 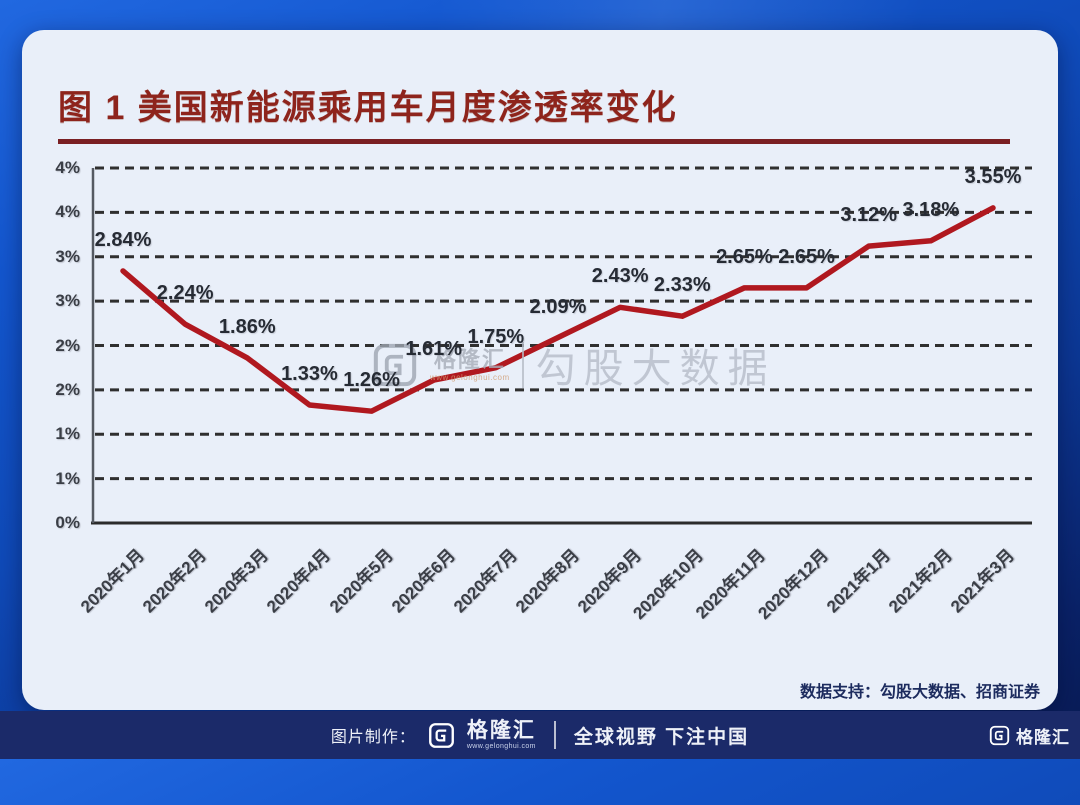 I want to click on brand-block: 格隆汇 www.gelonghui.com, so click(x=501, y=735).